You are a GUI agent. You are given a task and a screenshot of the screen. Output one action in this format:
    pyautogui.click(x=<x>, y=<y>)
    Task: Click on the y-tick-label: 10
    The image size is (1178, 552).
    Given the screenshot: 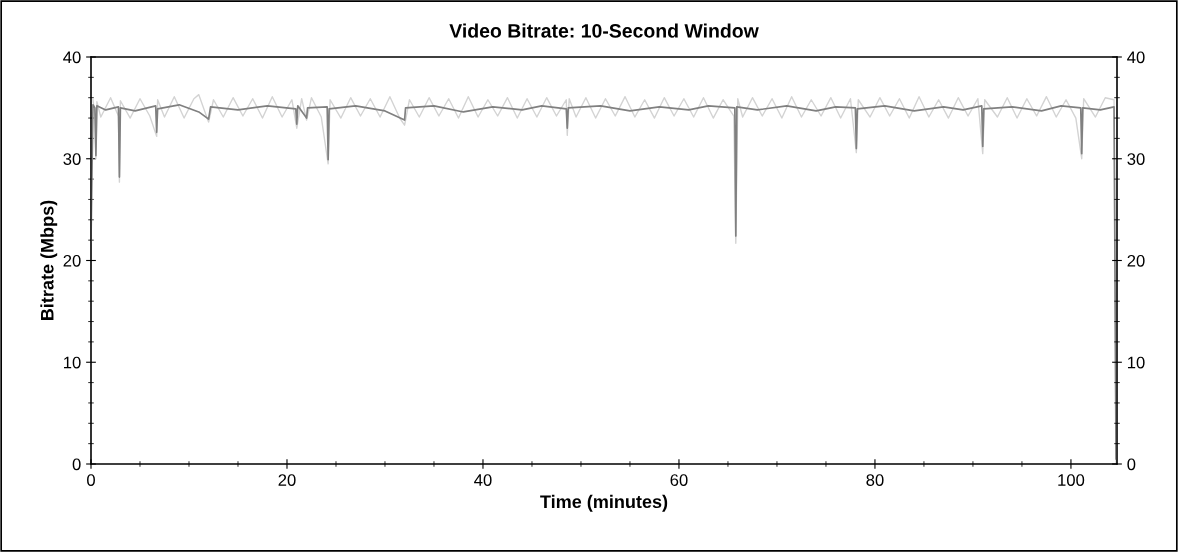 What is the action you would take?
    pyautogui.click(x=72, y=362)
    